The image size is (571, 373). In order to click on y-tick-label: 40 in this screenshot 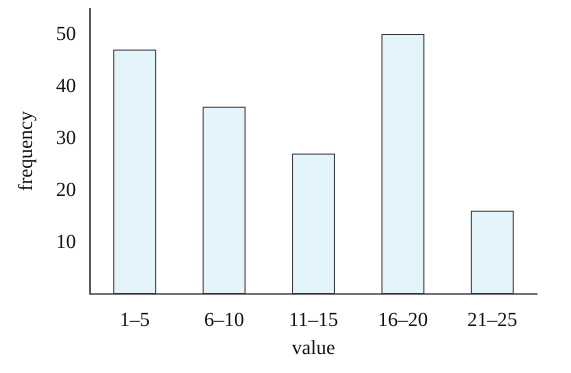, I will do `click(66, 86)`.